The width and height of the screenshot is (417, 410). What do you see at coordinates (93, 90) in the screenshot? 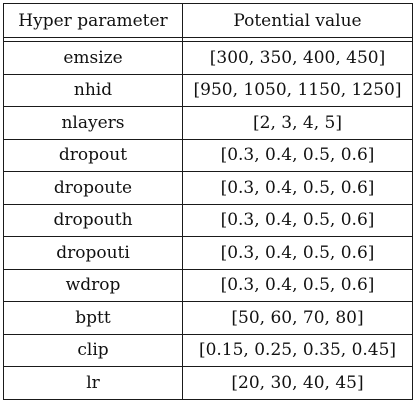
I see `parameter-name-cell: nhid` at bounding box center [93, 90].